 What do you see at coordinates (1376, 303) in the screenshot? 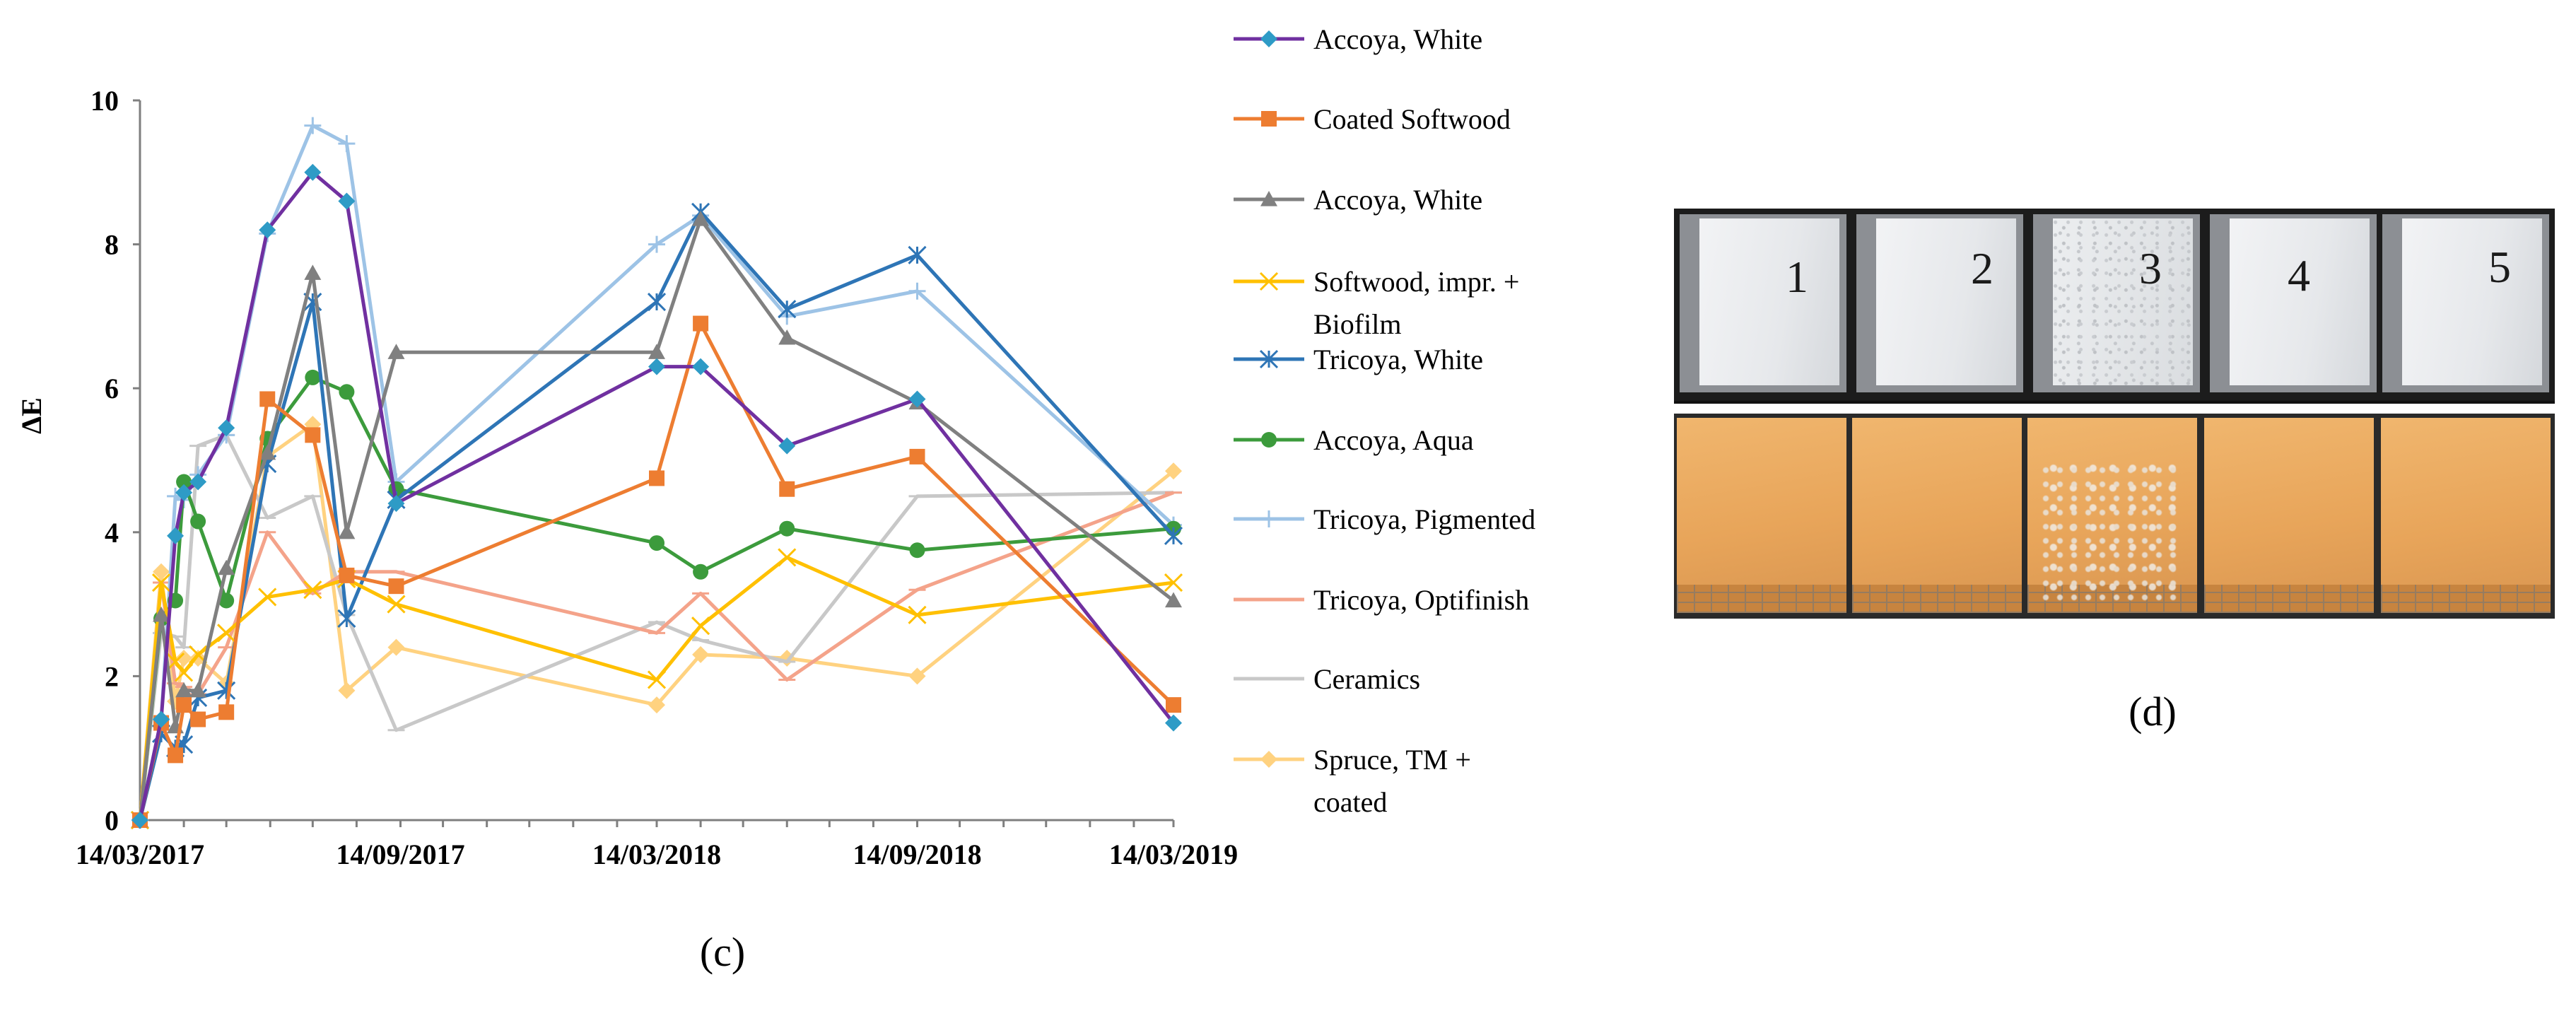
I see `legend-item: Softwood, impr. + Biofilm` at bounding box center [1376, 303].